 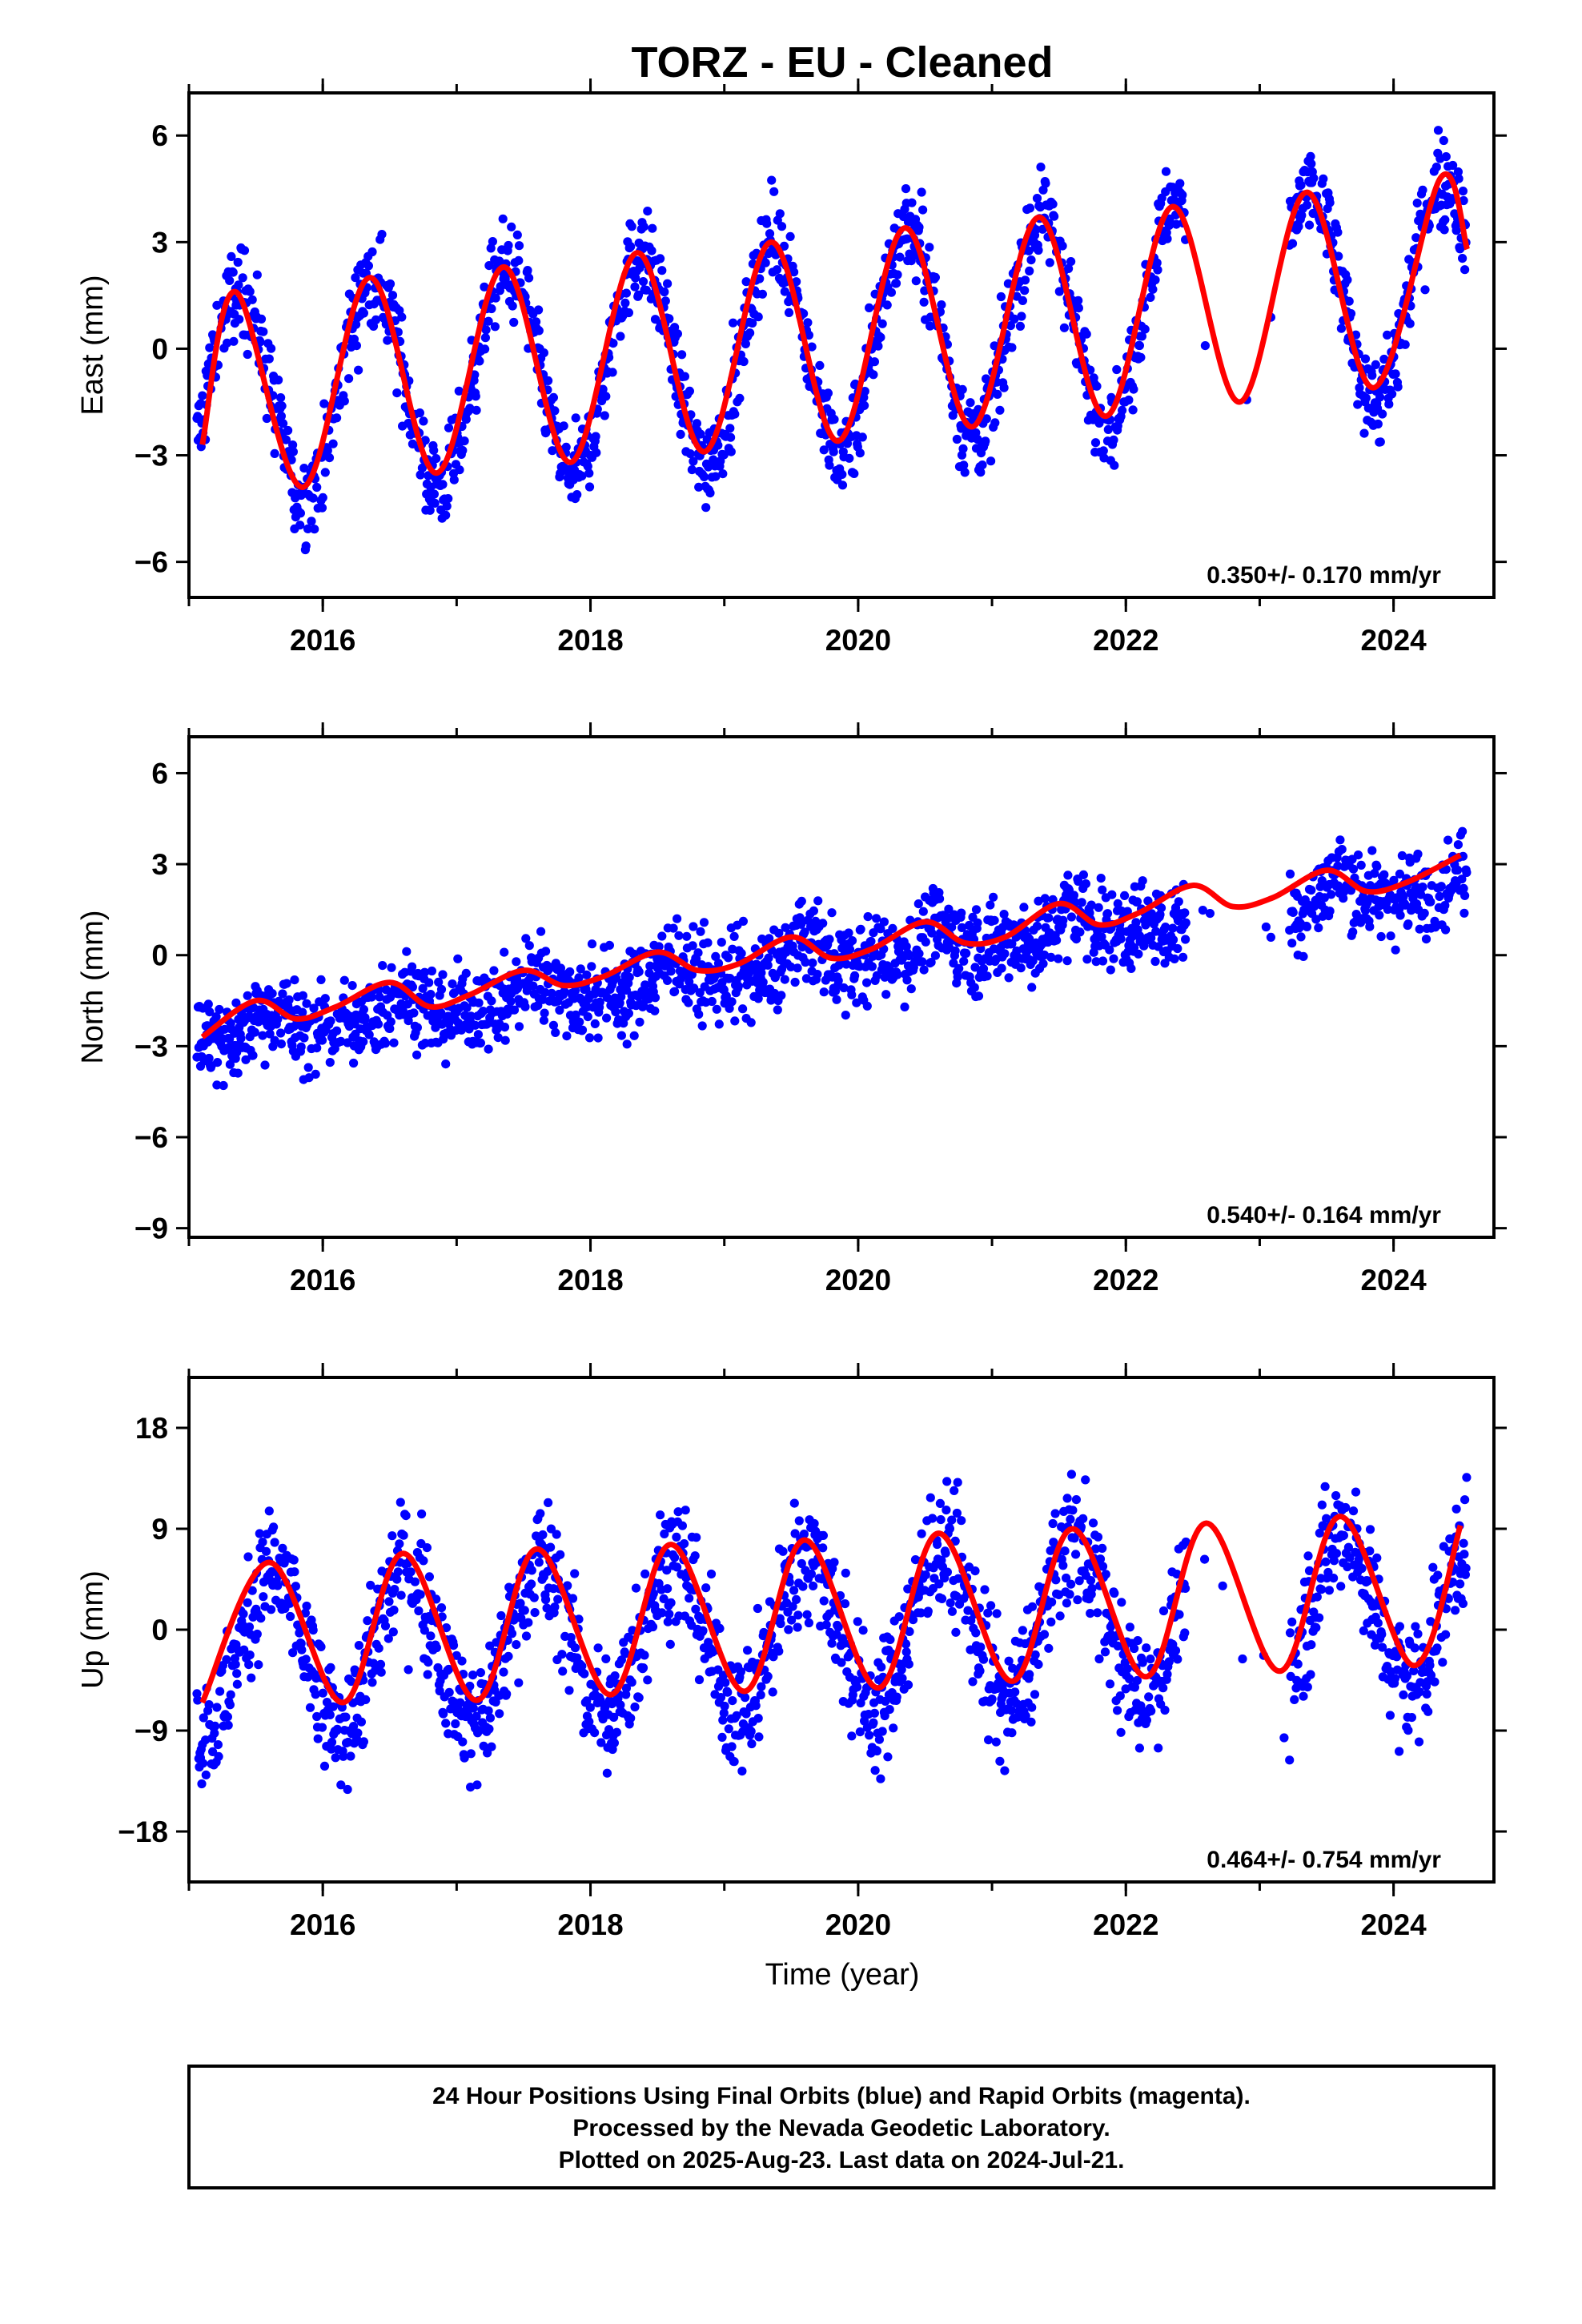 I want to click on north-y-tick-label: 3, so click(x=159, y=865).